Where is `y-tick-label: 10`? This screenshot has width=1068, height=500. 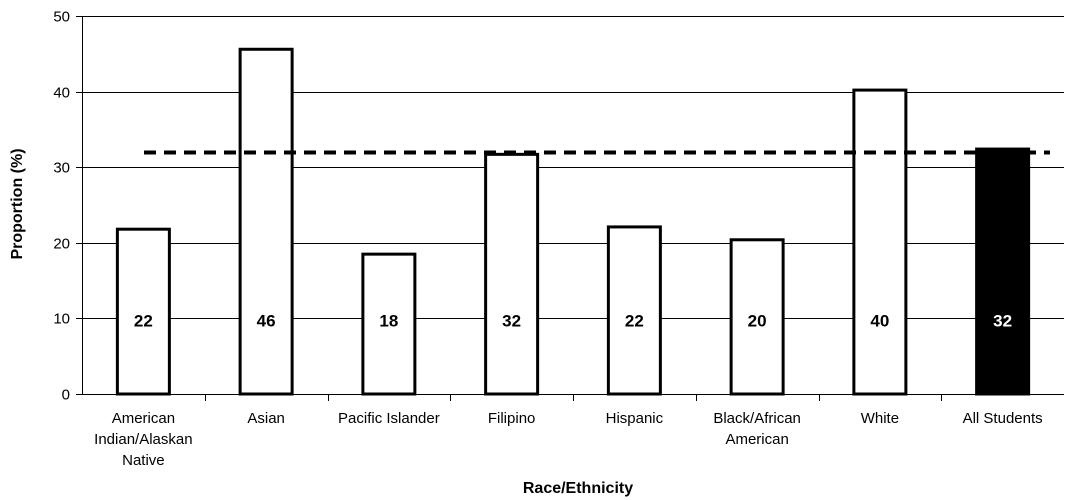 y-tick-label: 10 is located at coordinates (61, 319).